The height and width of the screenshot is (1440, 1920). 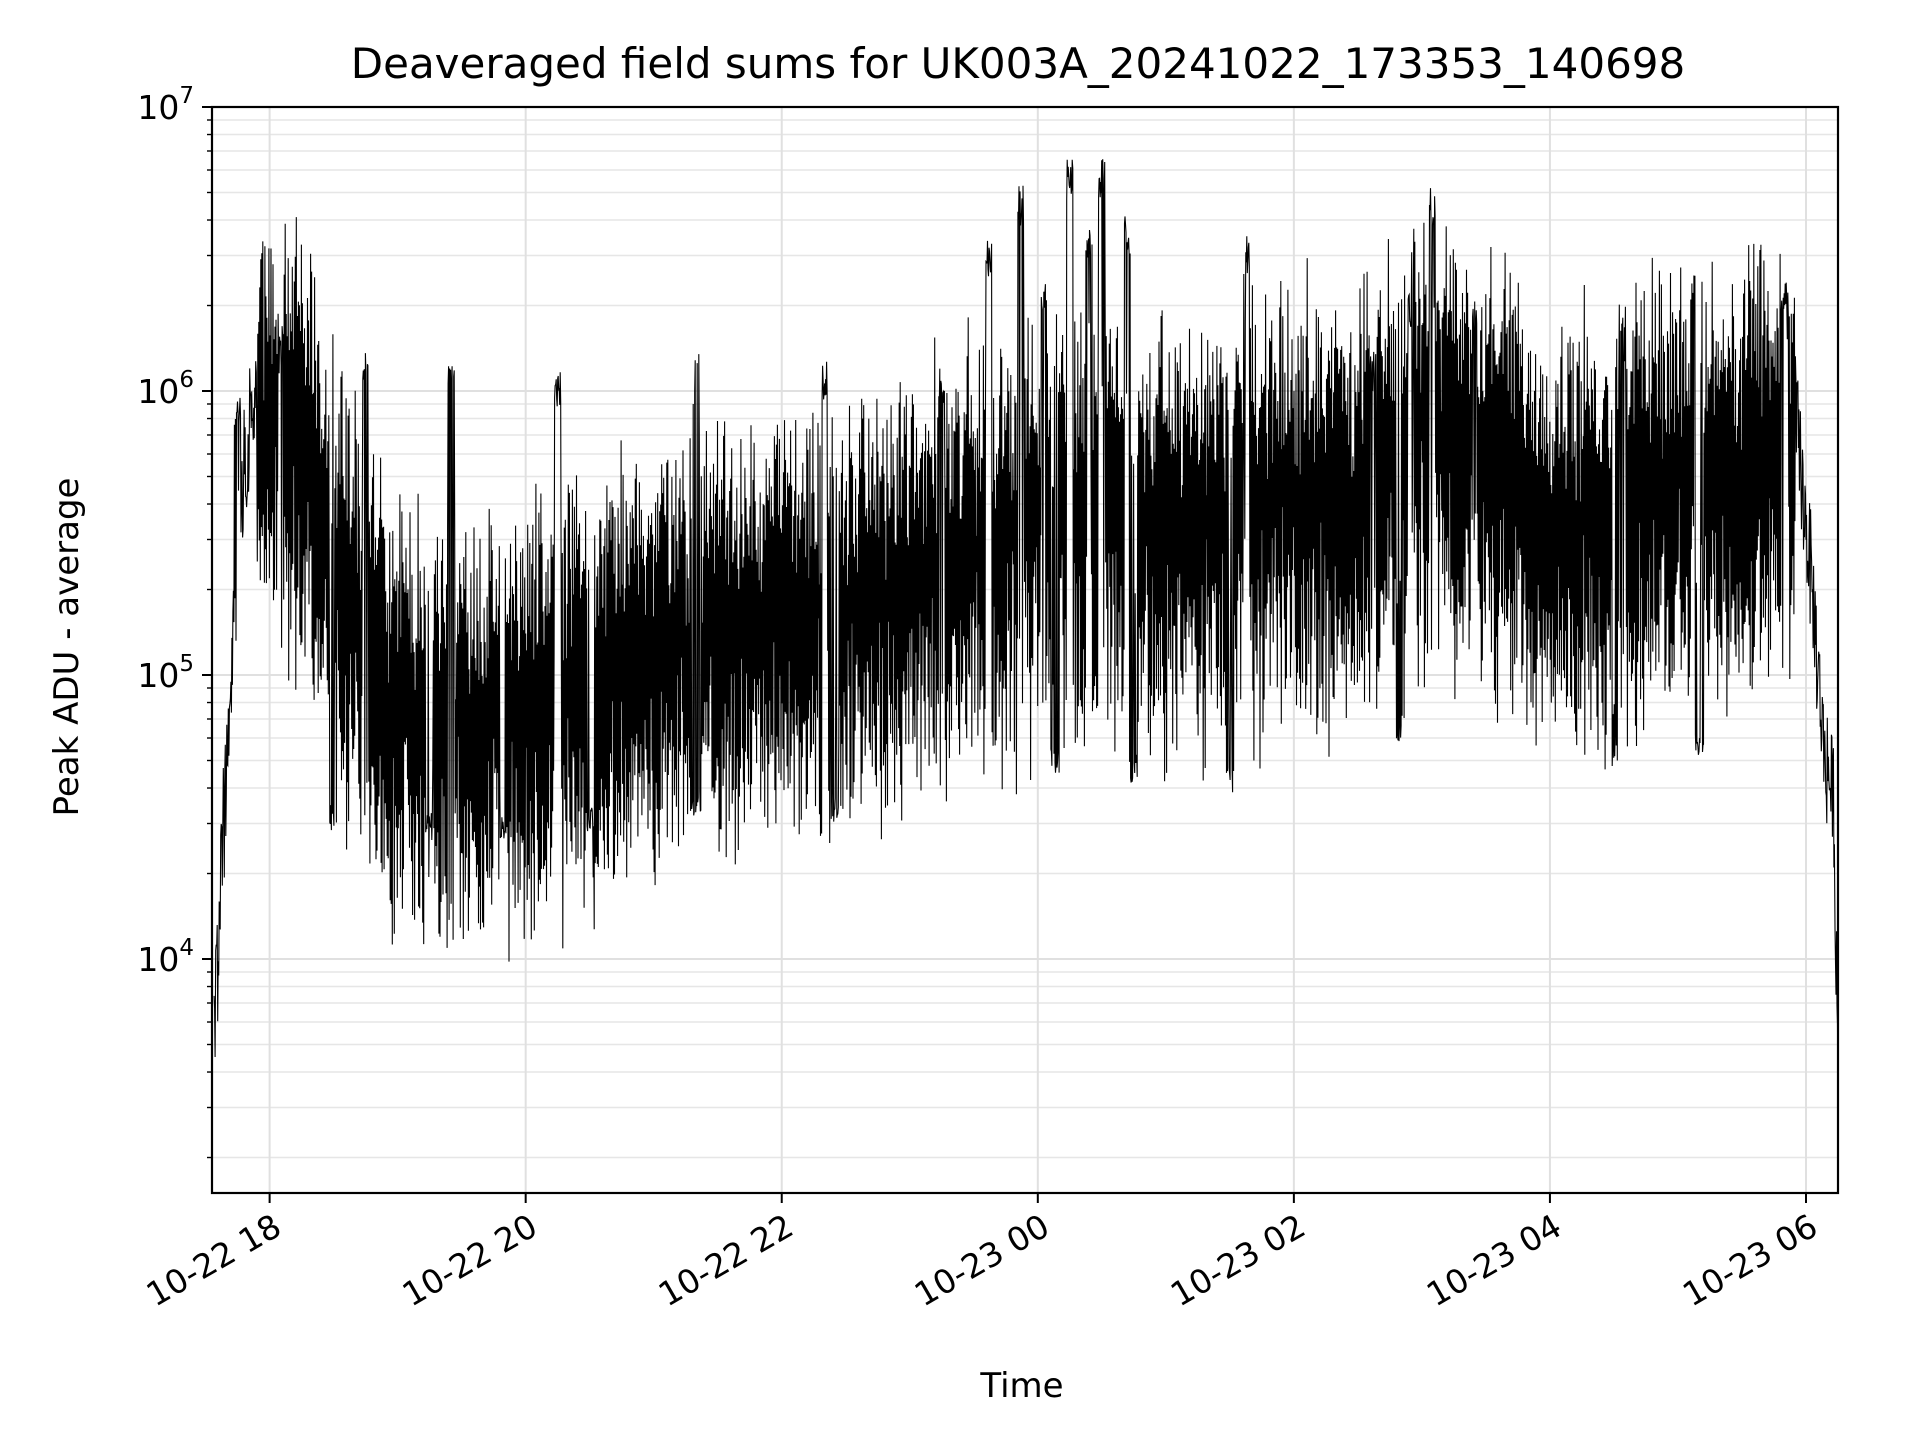 I want to click on y-axis: 10⁴ 10⁵ 10⁶ 10⁷, so click(x=174, y=621).